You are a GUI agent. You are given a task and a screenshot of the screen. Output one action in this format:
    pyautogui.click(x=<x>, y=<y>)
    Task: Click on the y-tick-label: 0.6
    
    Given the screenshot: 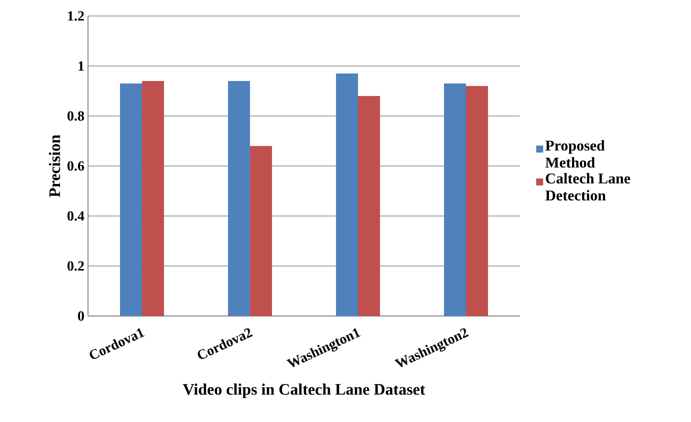 What is the action you would take?
    pyautogui.click(x=76, y=166)
    